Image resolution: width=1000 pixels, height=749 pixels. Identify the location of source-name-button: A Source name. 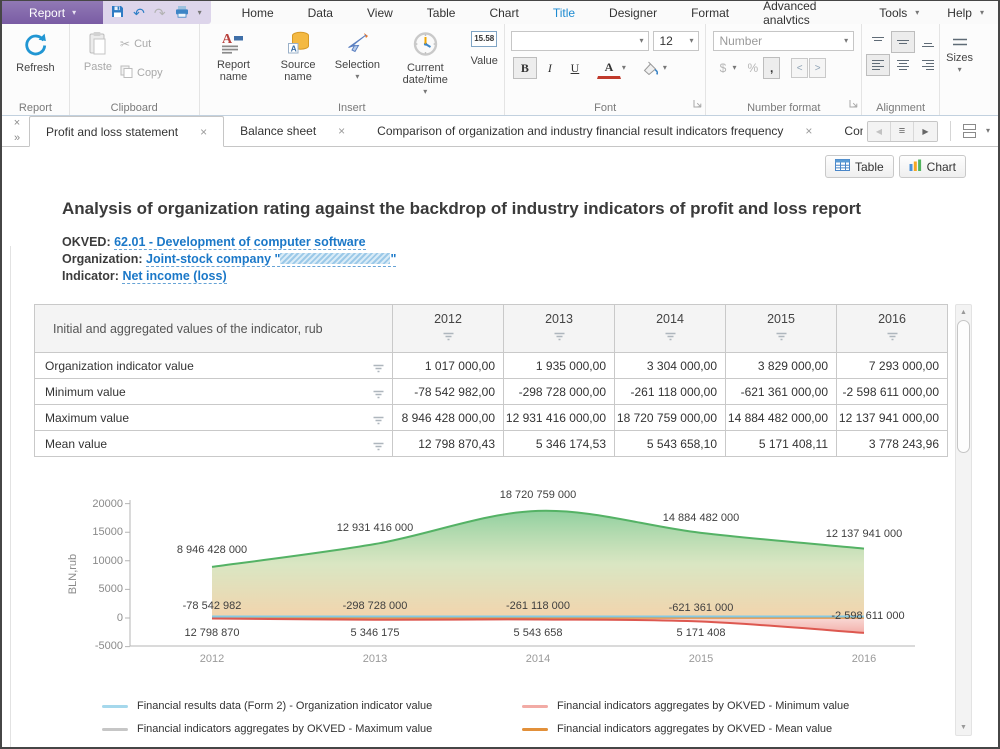
(297, 55).